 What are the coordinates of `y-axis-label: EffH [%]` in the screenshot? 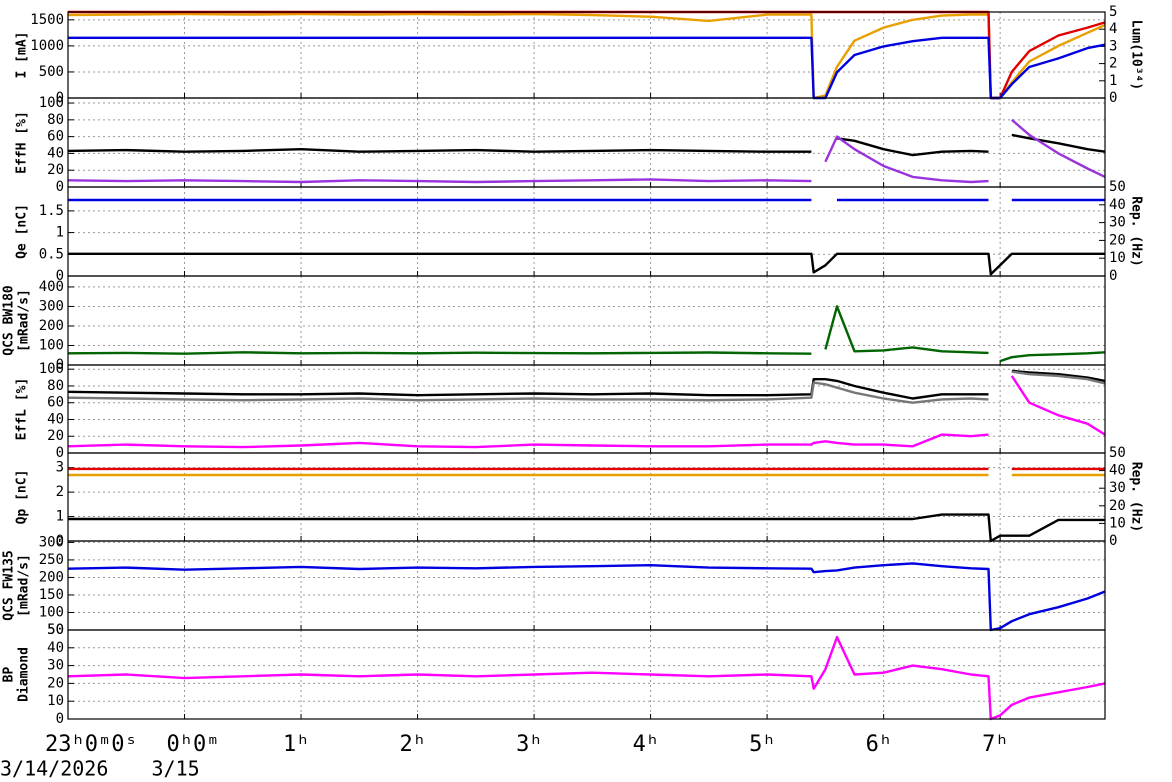 It's located at (22, 142).